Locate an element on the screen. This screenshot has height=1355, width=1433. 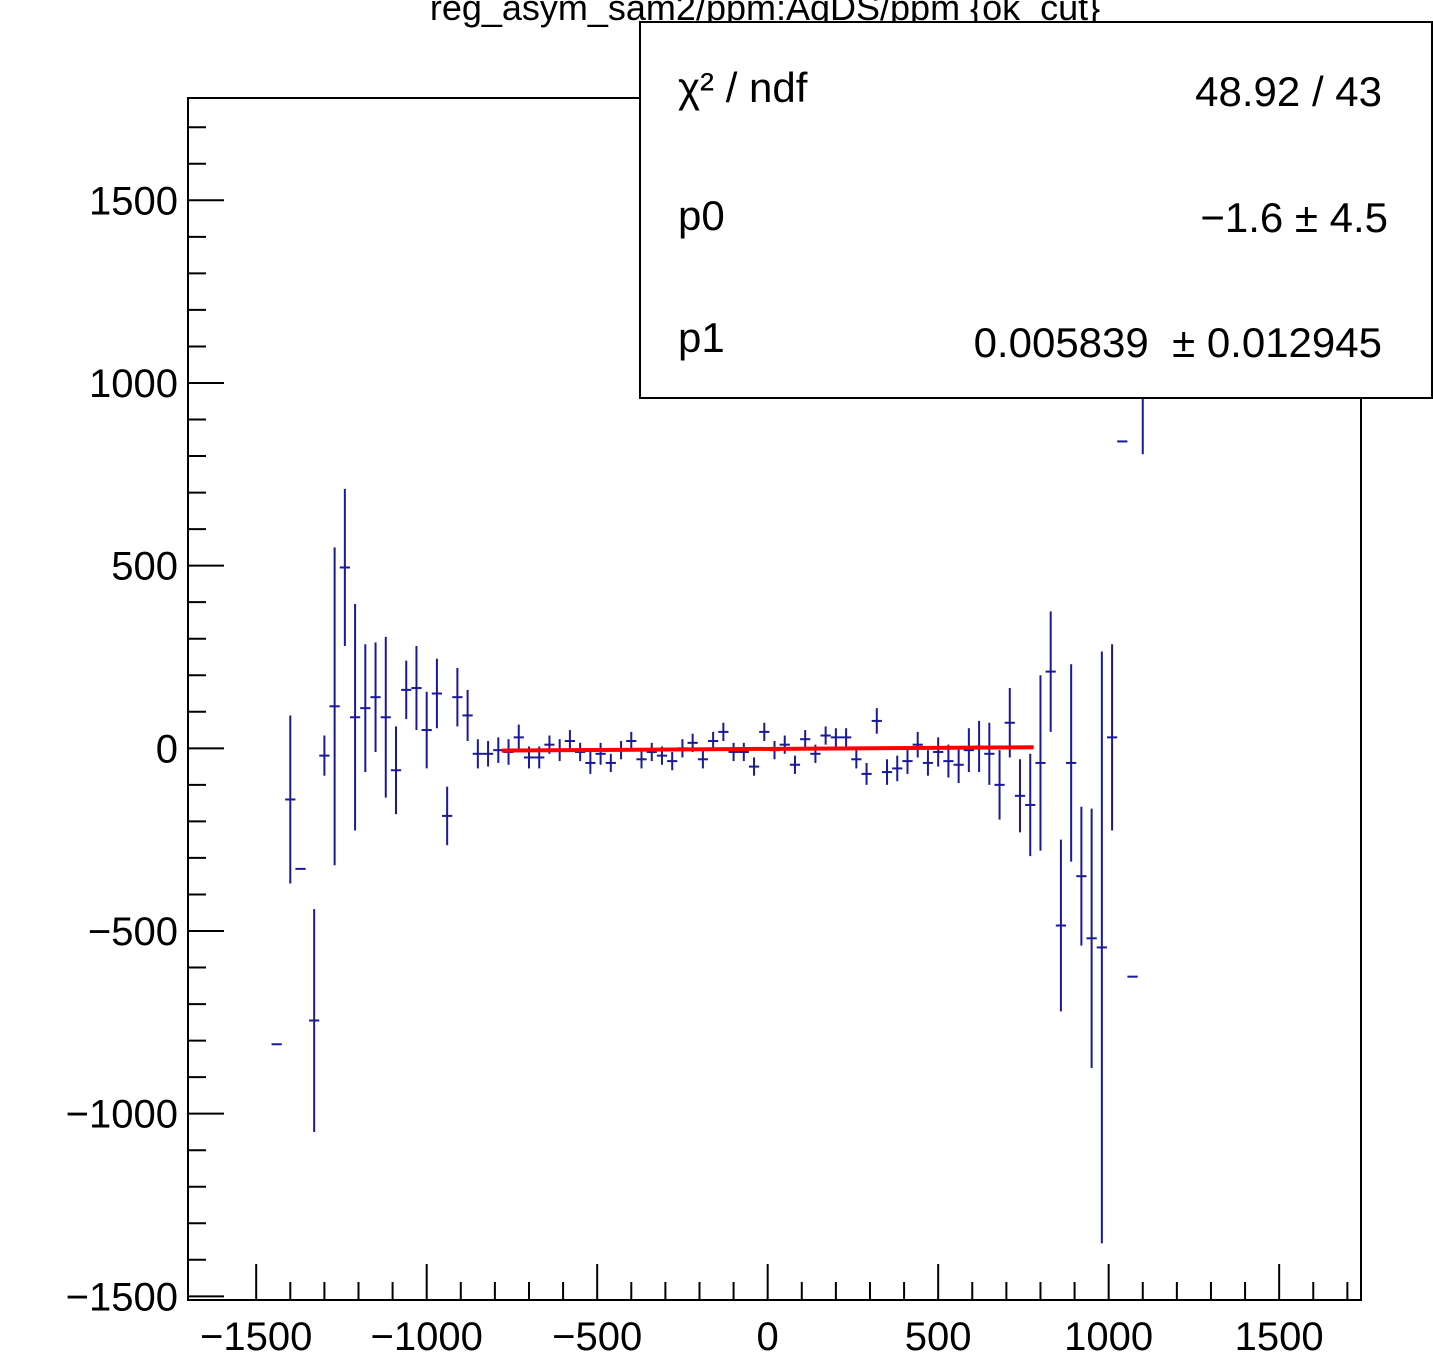
x-tick-label: 500 is located at coordinates (938, 1335).